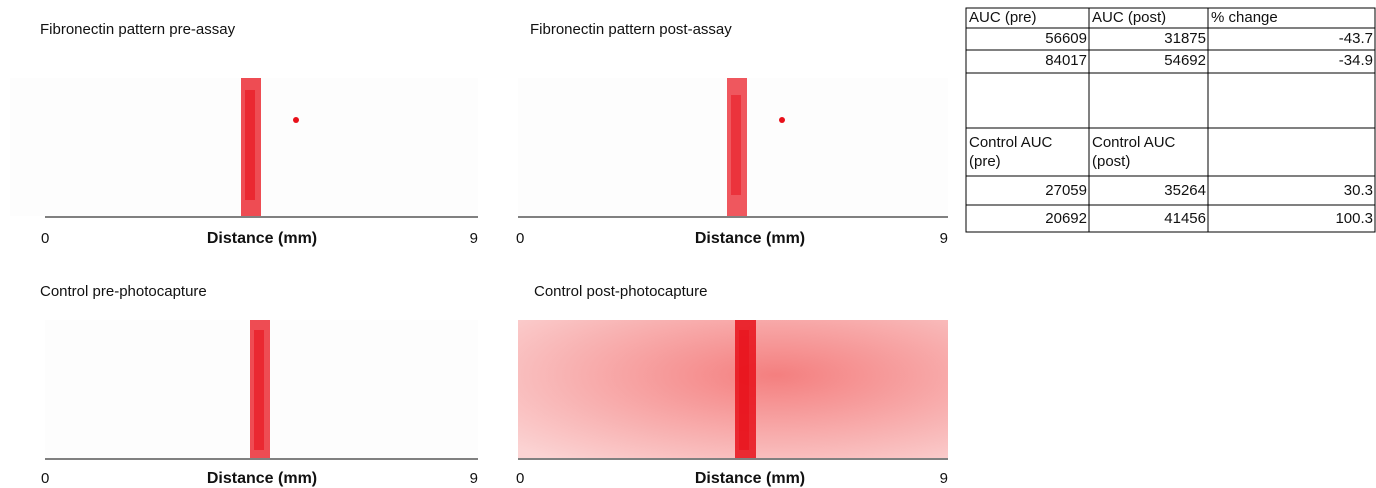  Describe the element at coordinates (123, 291) in the screenshot. I see `panel-title: Control pre-photocapture` at that location.